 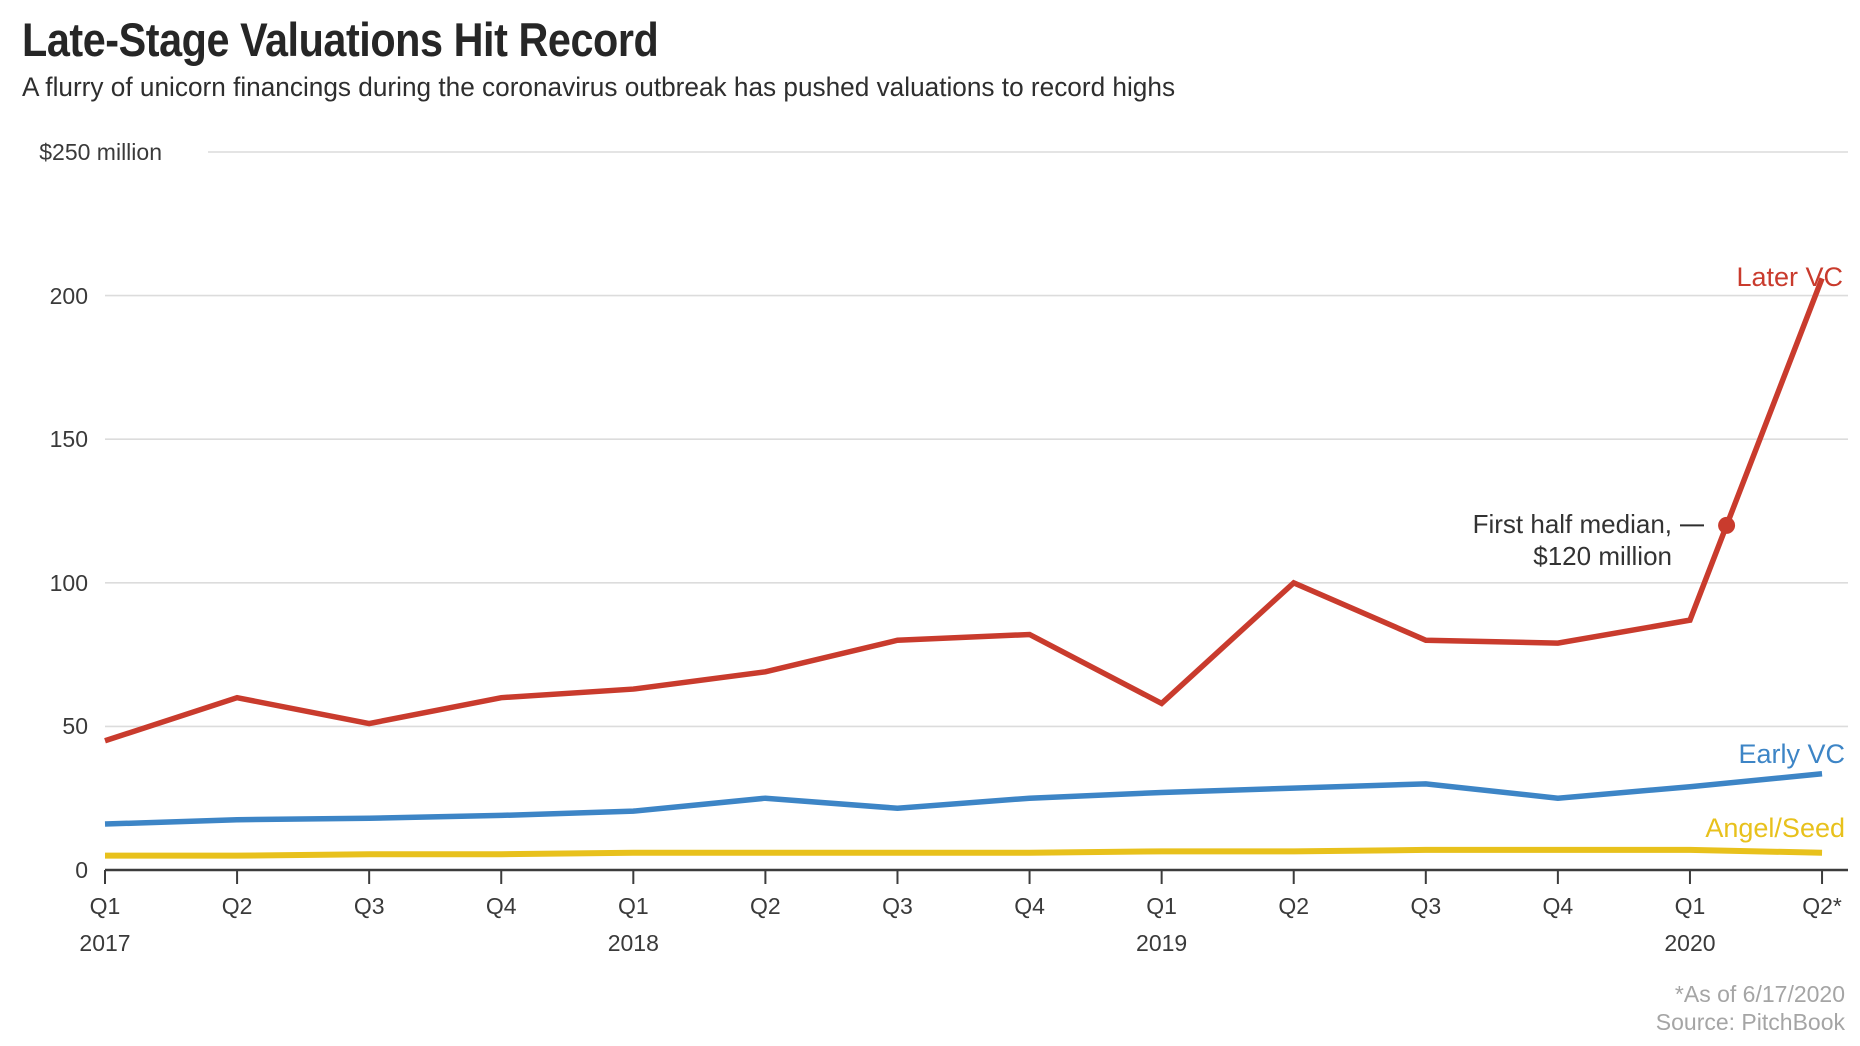 What do you see at coordinates (68, 439) in the screenshot?
I see `y-axis-label-150: 150` at bounding box center [68, 439].